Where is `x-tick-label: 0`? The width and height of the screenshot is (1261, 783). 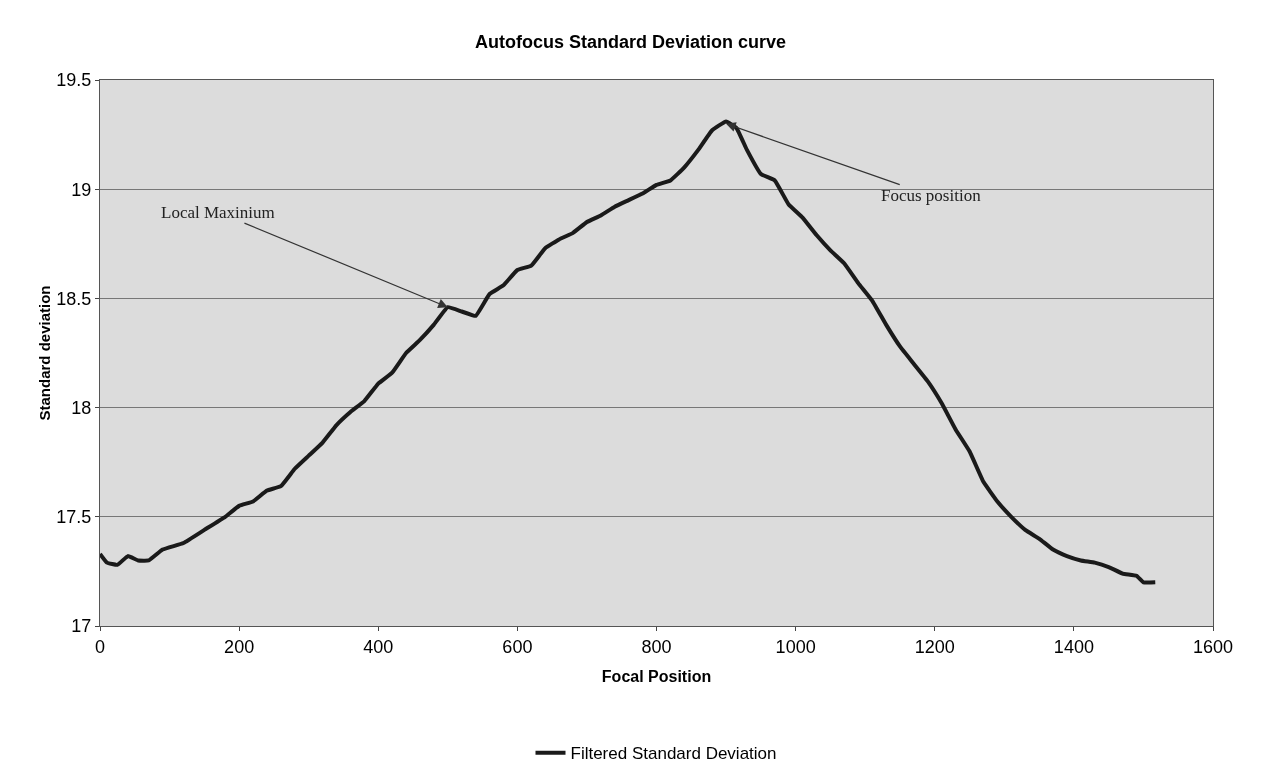
x-tick-label: 0 is located at coordinates (100, 646).